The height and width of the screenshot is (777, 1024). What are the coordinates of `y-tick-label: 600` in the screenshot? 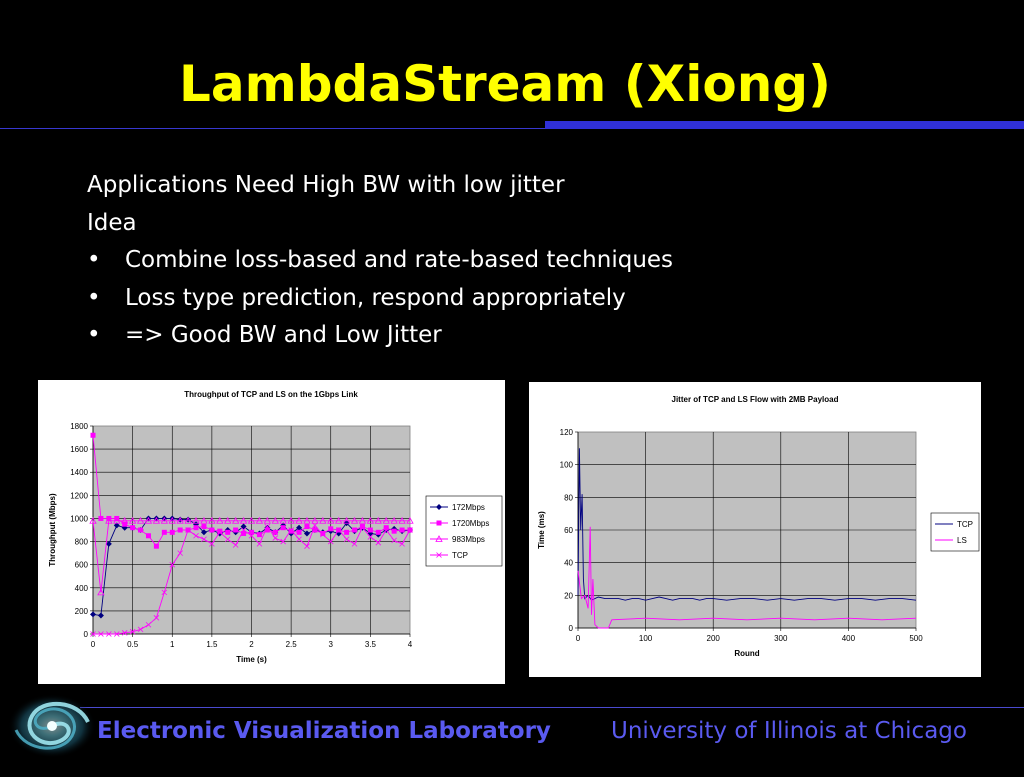 It's located at (82, 565).